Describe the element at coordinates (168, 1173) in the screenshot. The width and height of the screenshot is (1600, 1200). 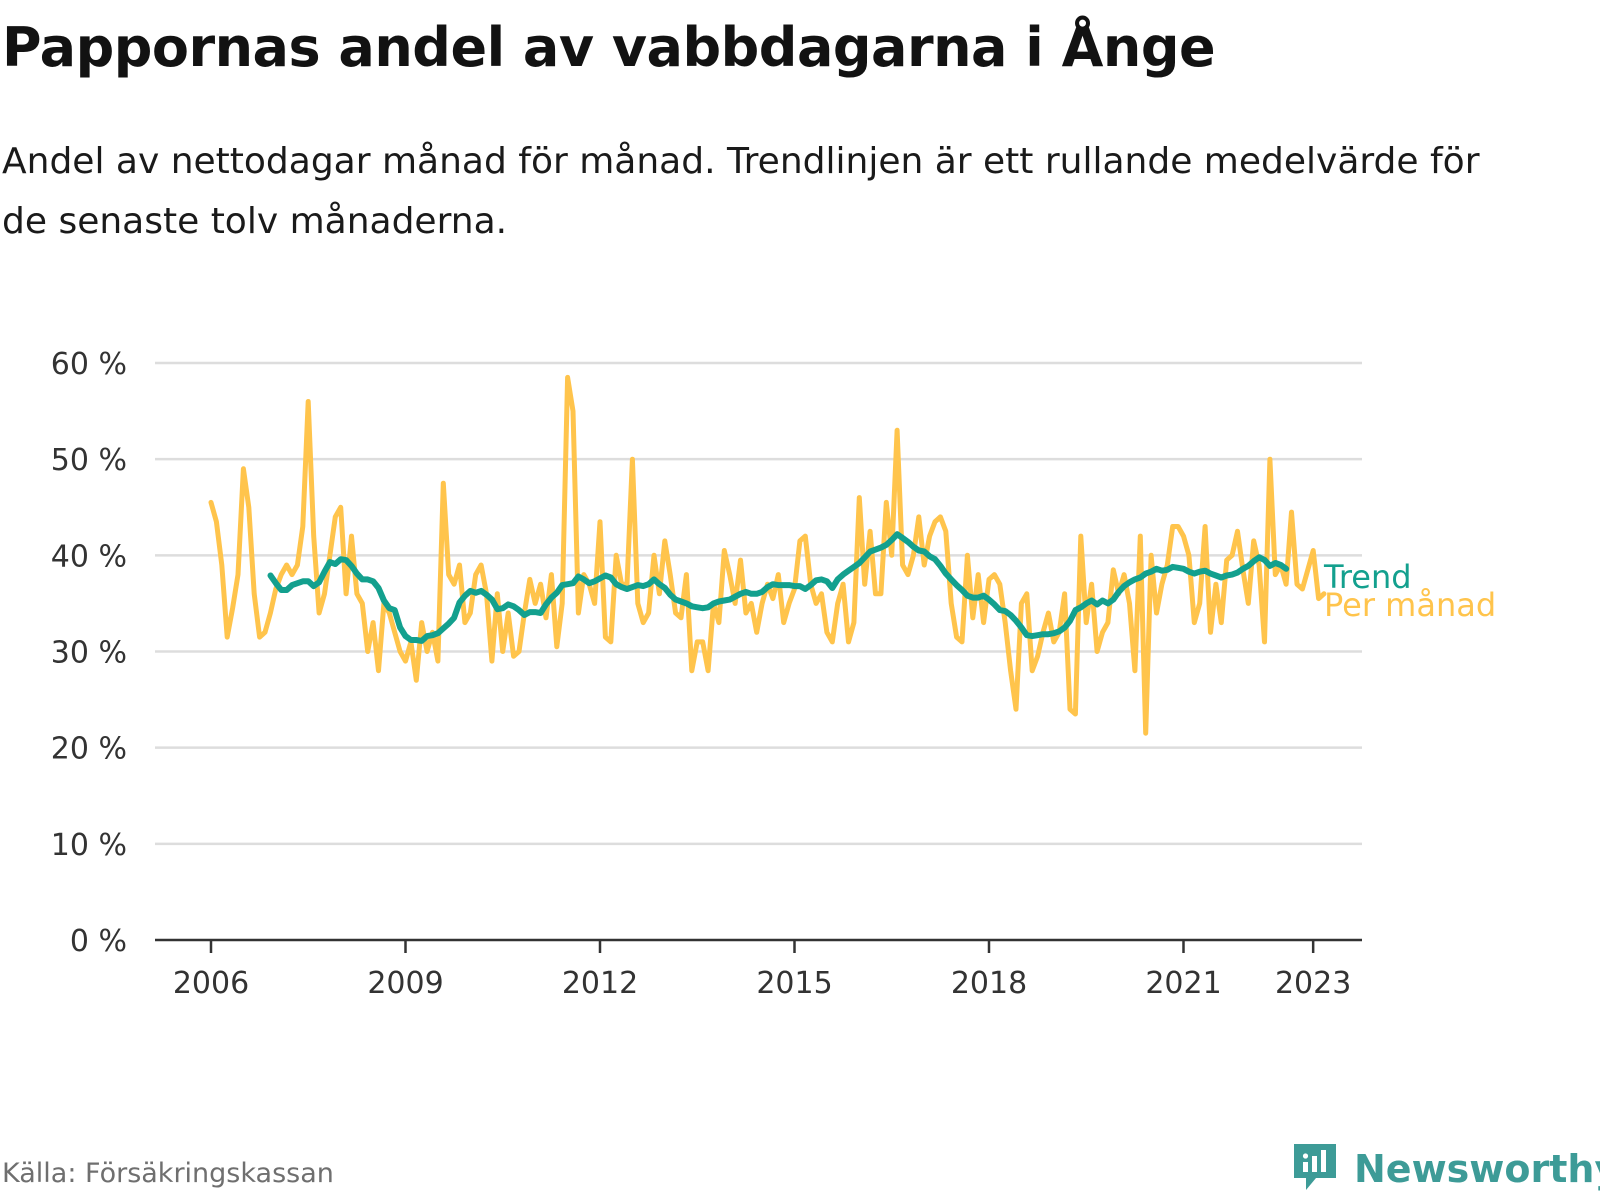
I see `source-note: Källa: Försäkringskassan` at that location.